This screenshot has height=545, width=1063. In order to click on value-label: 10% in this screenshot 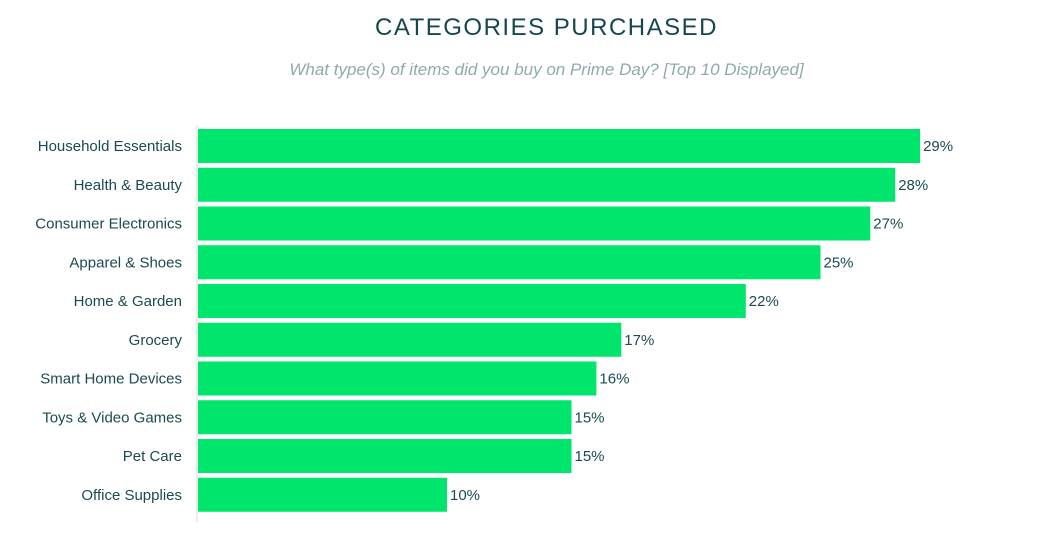, I will do `click(465, 495)`.